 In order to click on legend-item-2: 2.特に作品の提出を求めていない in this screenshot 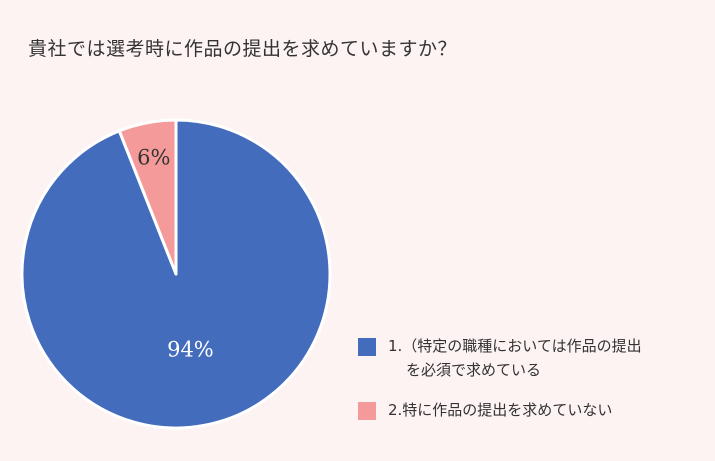, I will do `click(534, 410)`.